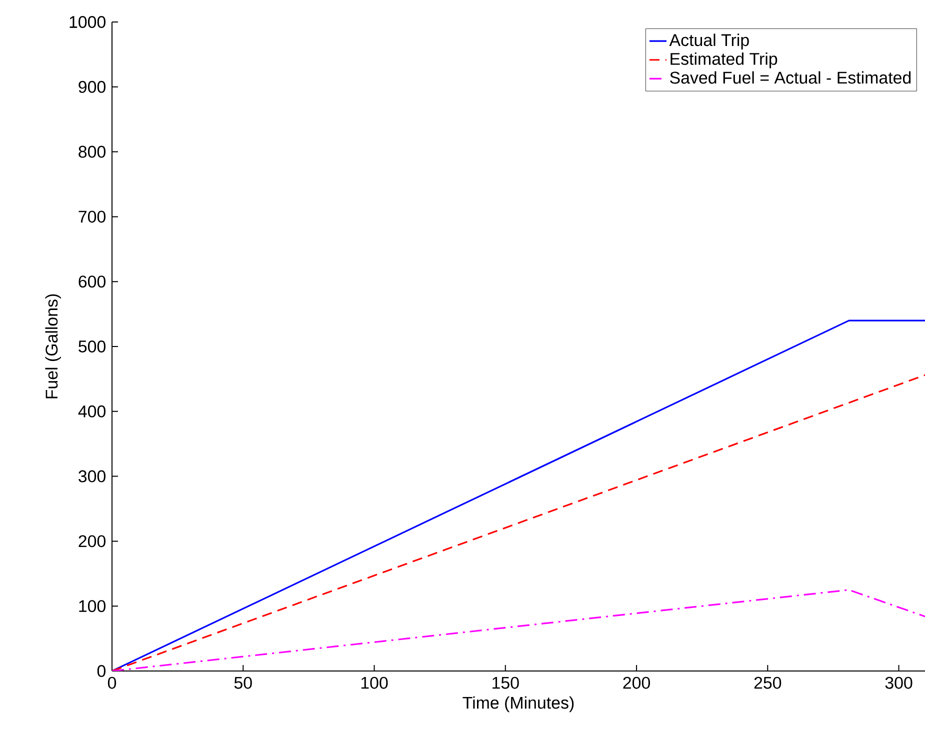  I want to click on x-tick-label: 250, so click(768, 682).